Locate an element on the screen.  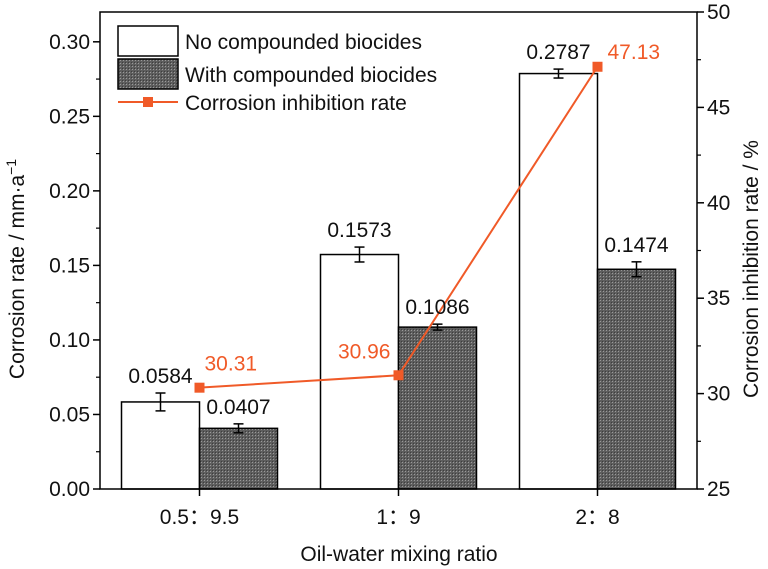
y-axis-title-superscript: −1 is located at coordinates (11, 167).